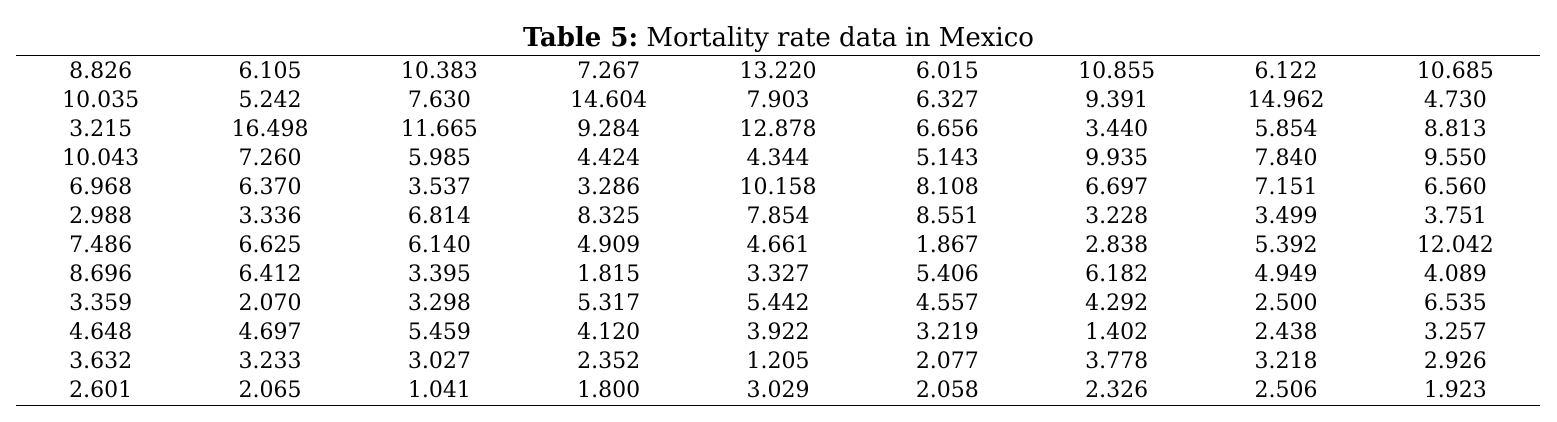 This screenshot has height=422, width=1557. Describe the element at coordinates (609, 245) in the screenshot. I see `table-cell: 4.909` at that location.